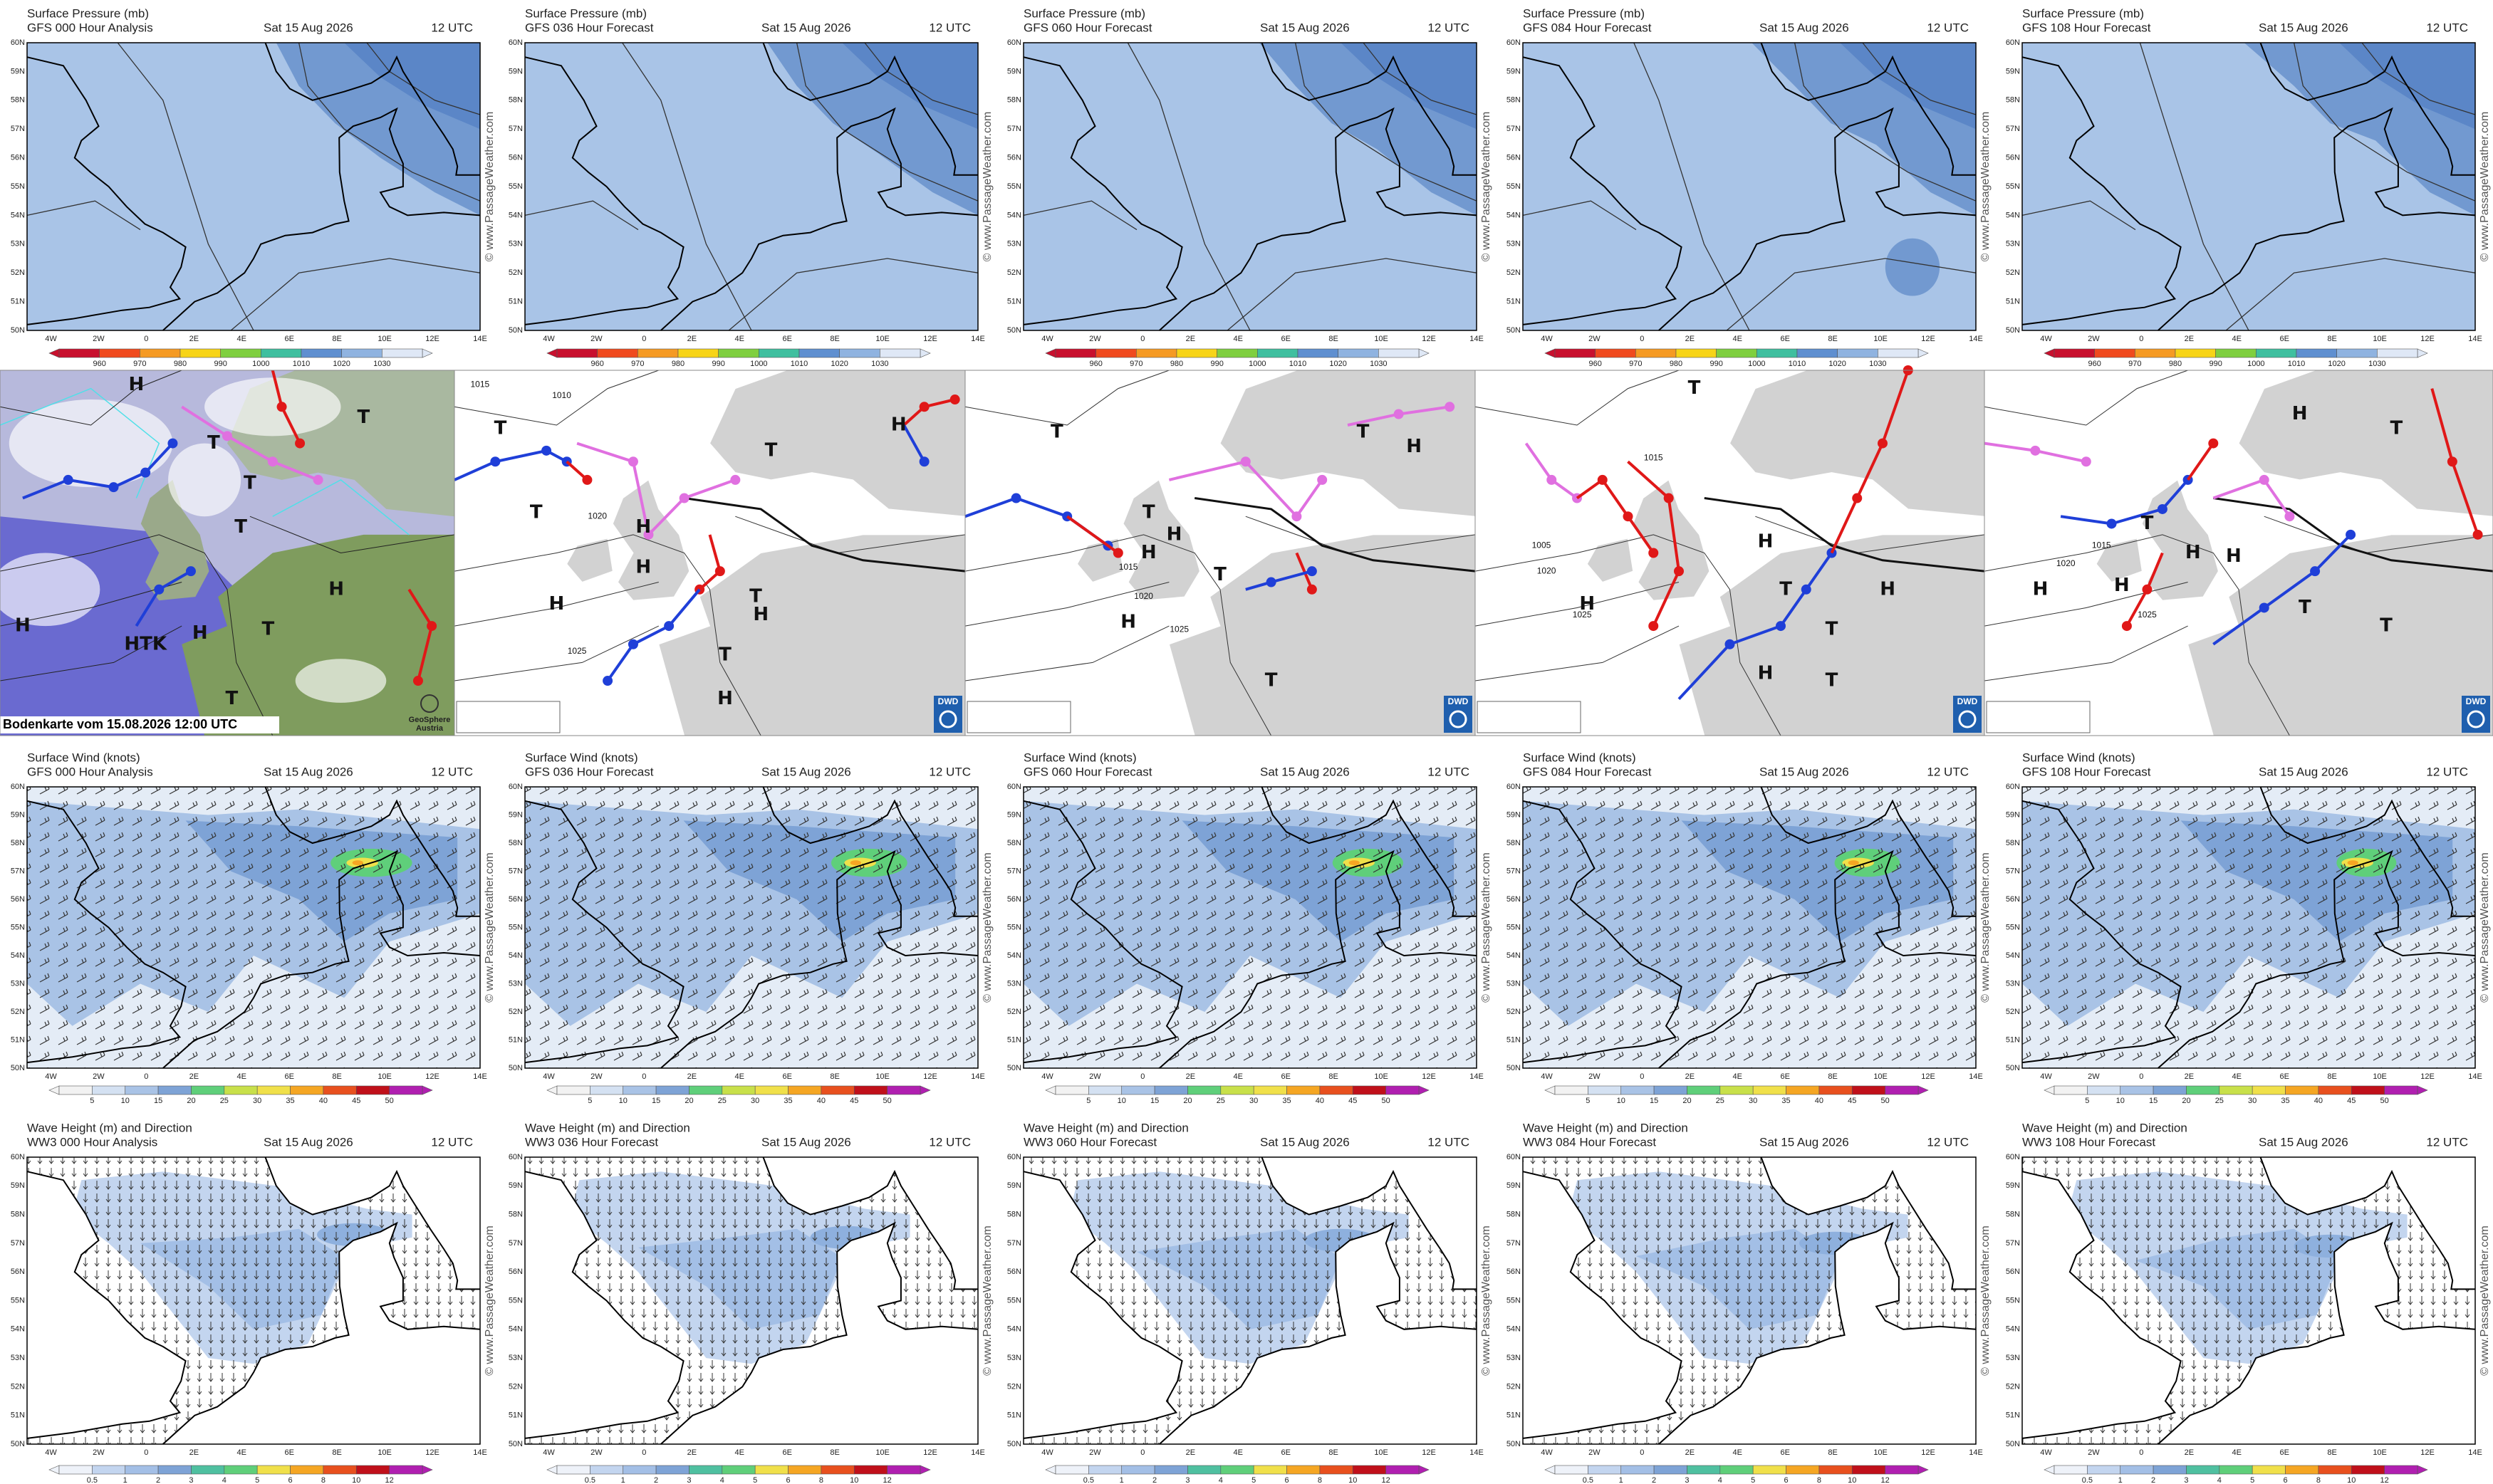 The width and height of the screenshot is (2493, 1484). I want to click on colorbar-label: 1, so click(1122, 1480).